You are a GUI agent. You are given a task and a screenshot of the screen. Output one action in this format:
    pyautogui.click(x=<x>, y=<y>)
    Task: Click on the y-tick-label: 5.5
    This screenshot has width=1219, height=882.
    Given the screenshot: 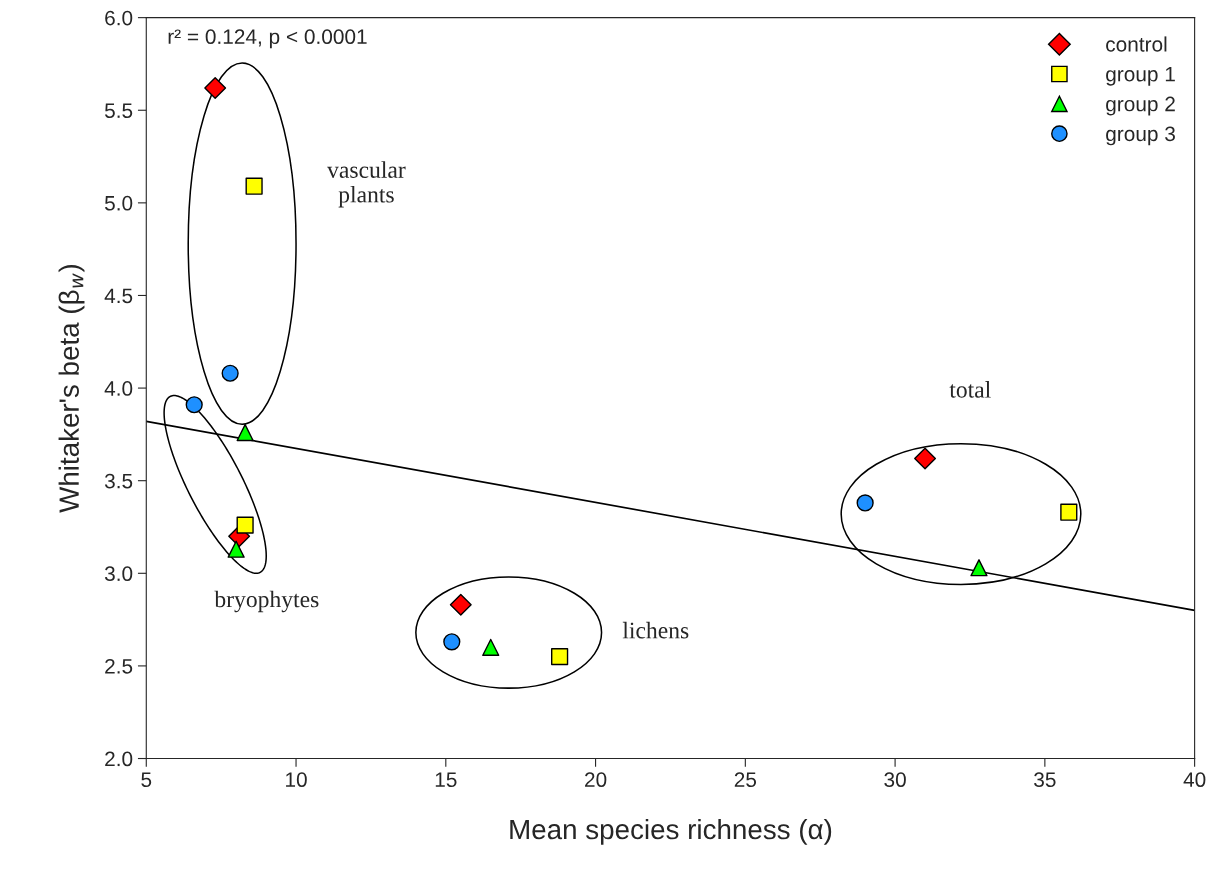 What is the action you would take?
    pyautogui.click(x=118, y=110)
    